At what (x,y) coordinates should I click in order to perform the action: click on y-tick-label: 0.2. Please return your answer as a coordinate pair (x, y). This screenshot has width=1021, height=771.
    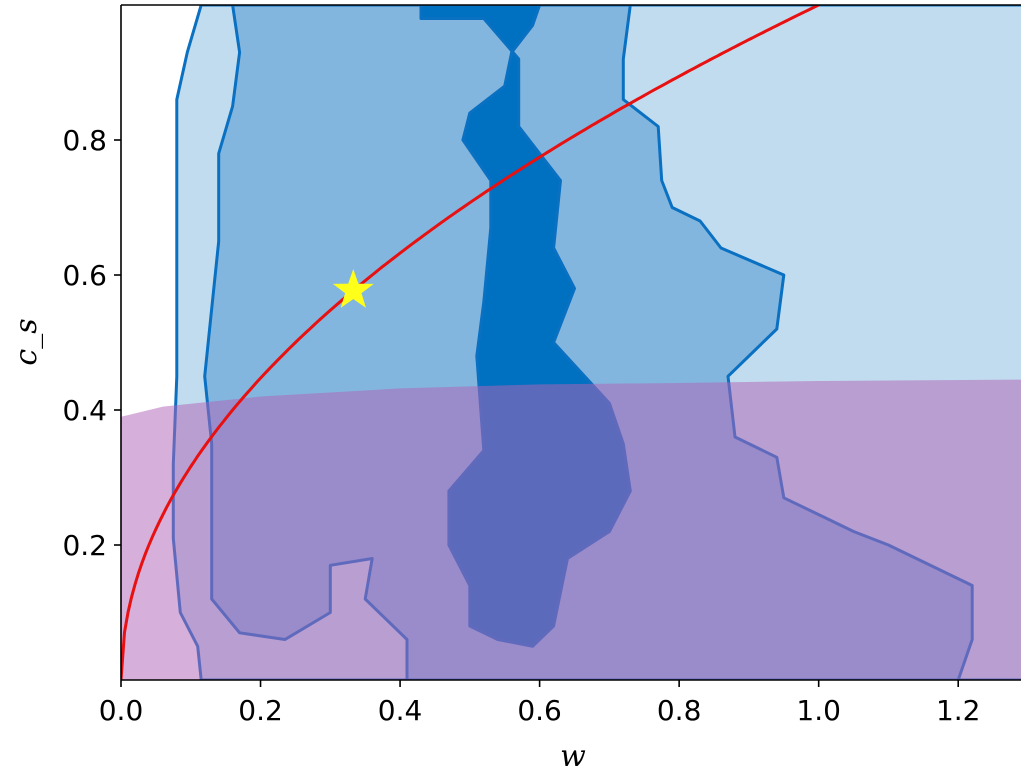
    Looking at the image, I should click on (84, 545).